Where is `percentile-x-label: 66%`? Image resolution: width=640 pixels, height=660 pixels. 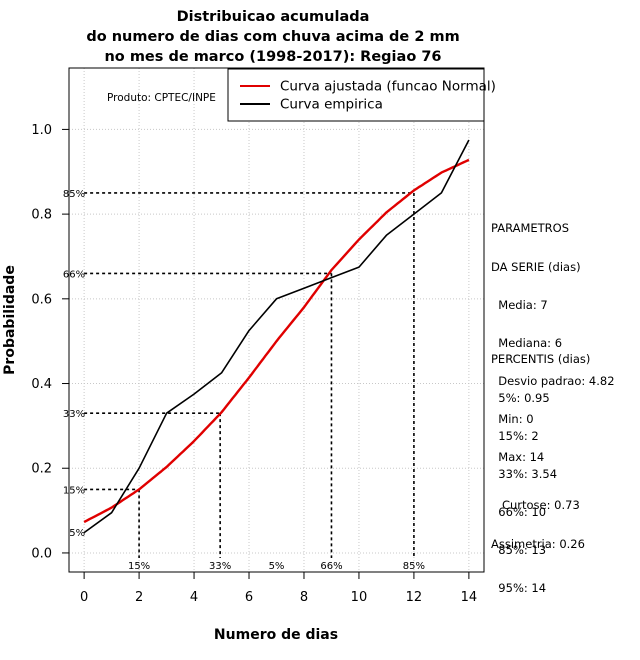 percentile-x-label: 66% is located at coordinates (331, 566).